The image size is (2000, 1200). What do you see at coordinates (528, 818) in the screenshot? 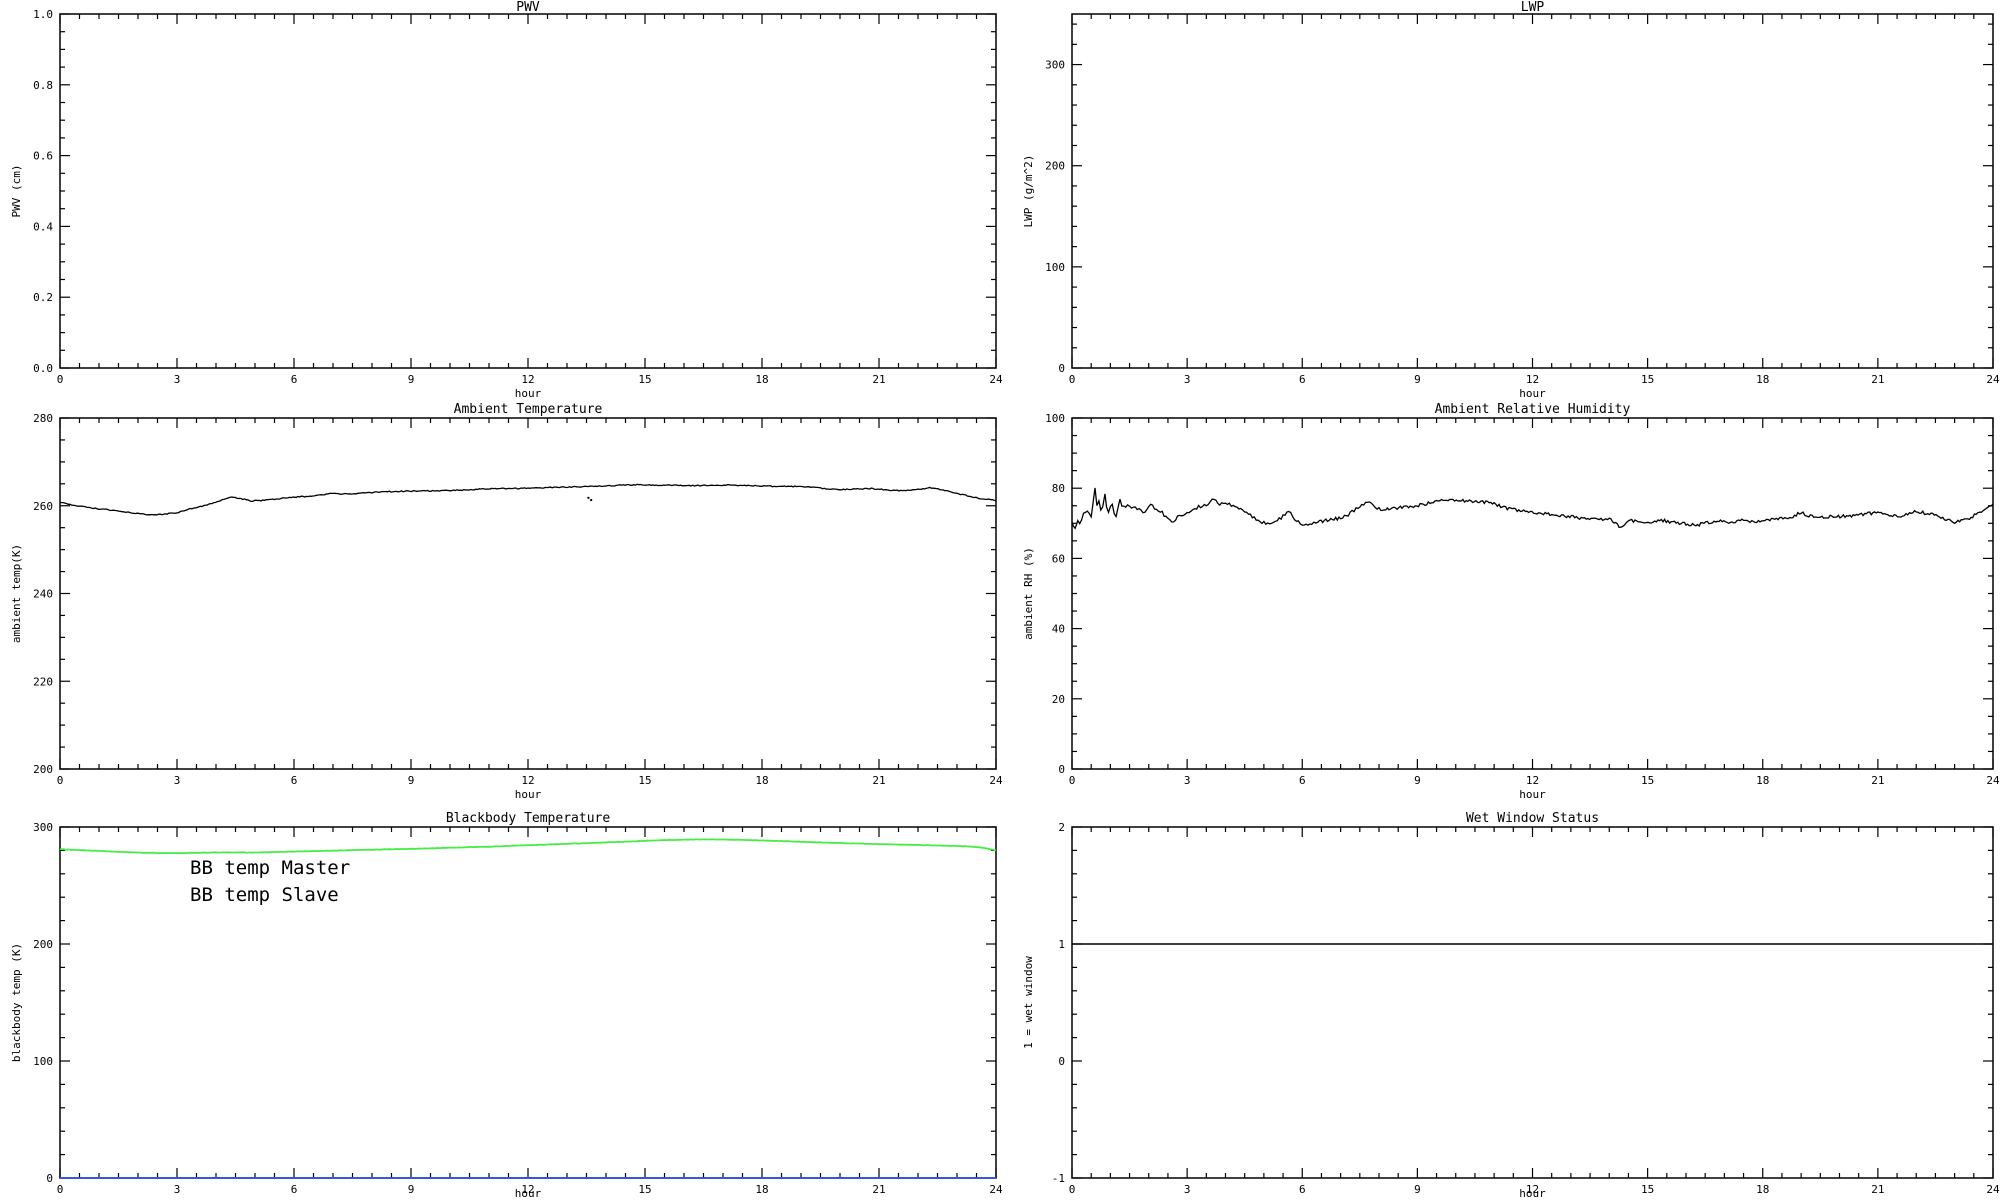
I see `panel-title: Blackbody Temperature` at bounding box center [528, 818].